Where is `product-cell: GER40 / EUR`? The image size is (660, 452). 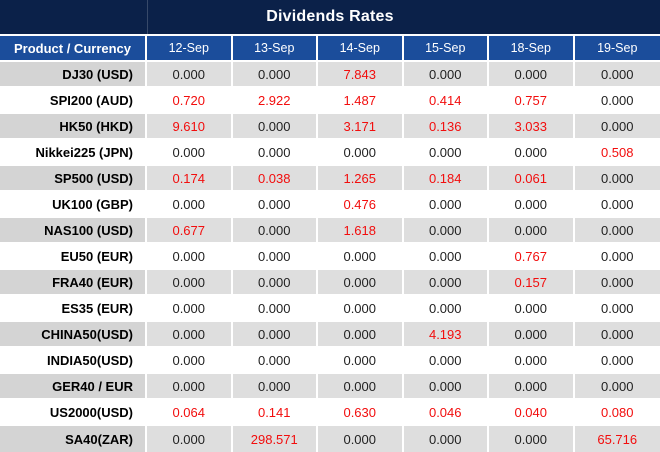 product-cell: GER40 / EUR is located at coordinates (73, 387).